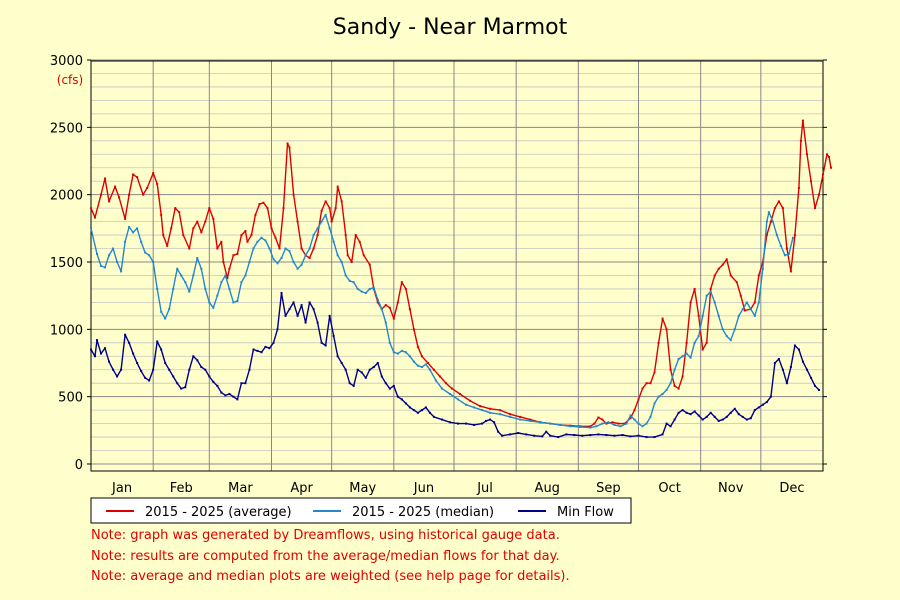 The height and width of the screenshot is (600, 900). I want to click on month-label-aug: Aug, so click(547, 488).